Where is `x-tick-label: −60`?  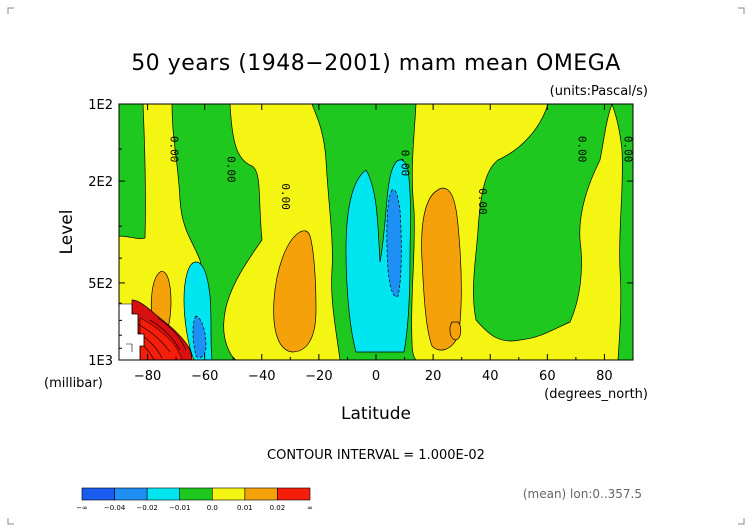 x-tick-label: −60 is located at coordinates (204, 376).